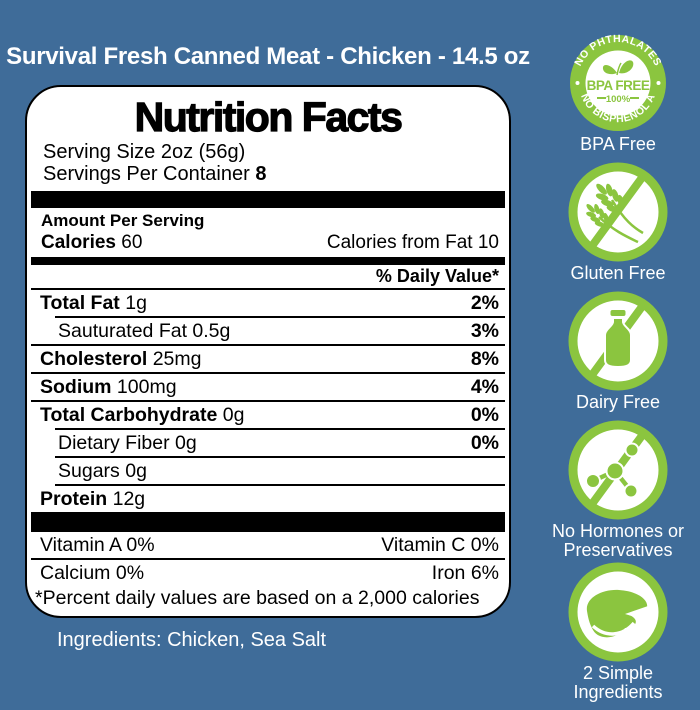  I want to click on nutrient-name: Sauturated Fat, so click(122, 331).